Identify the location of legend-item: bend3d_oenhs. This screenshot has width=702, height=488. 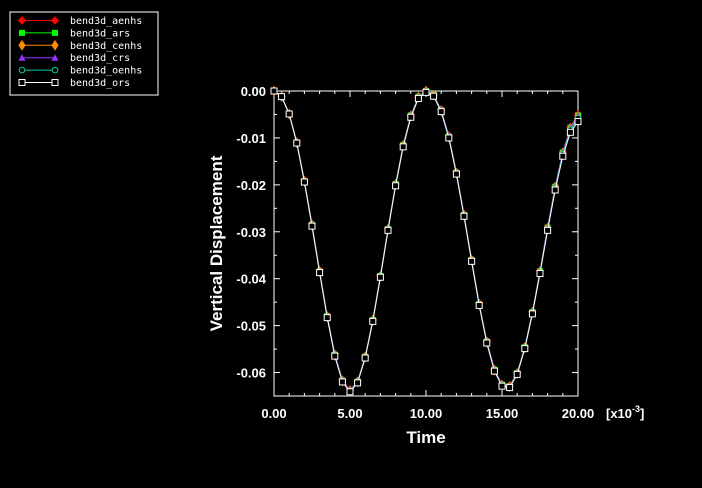
(80, 71).